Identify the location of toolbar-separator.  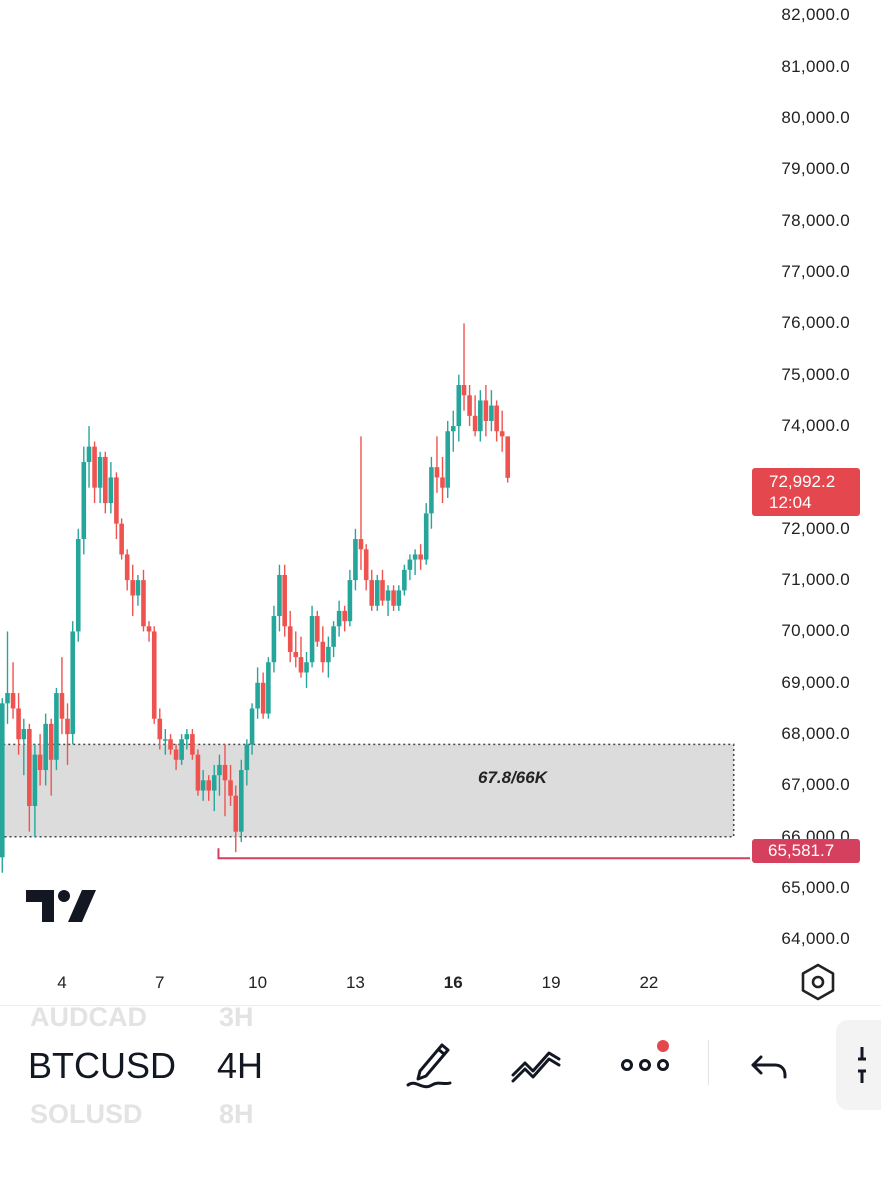
(708, 1062).